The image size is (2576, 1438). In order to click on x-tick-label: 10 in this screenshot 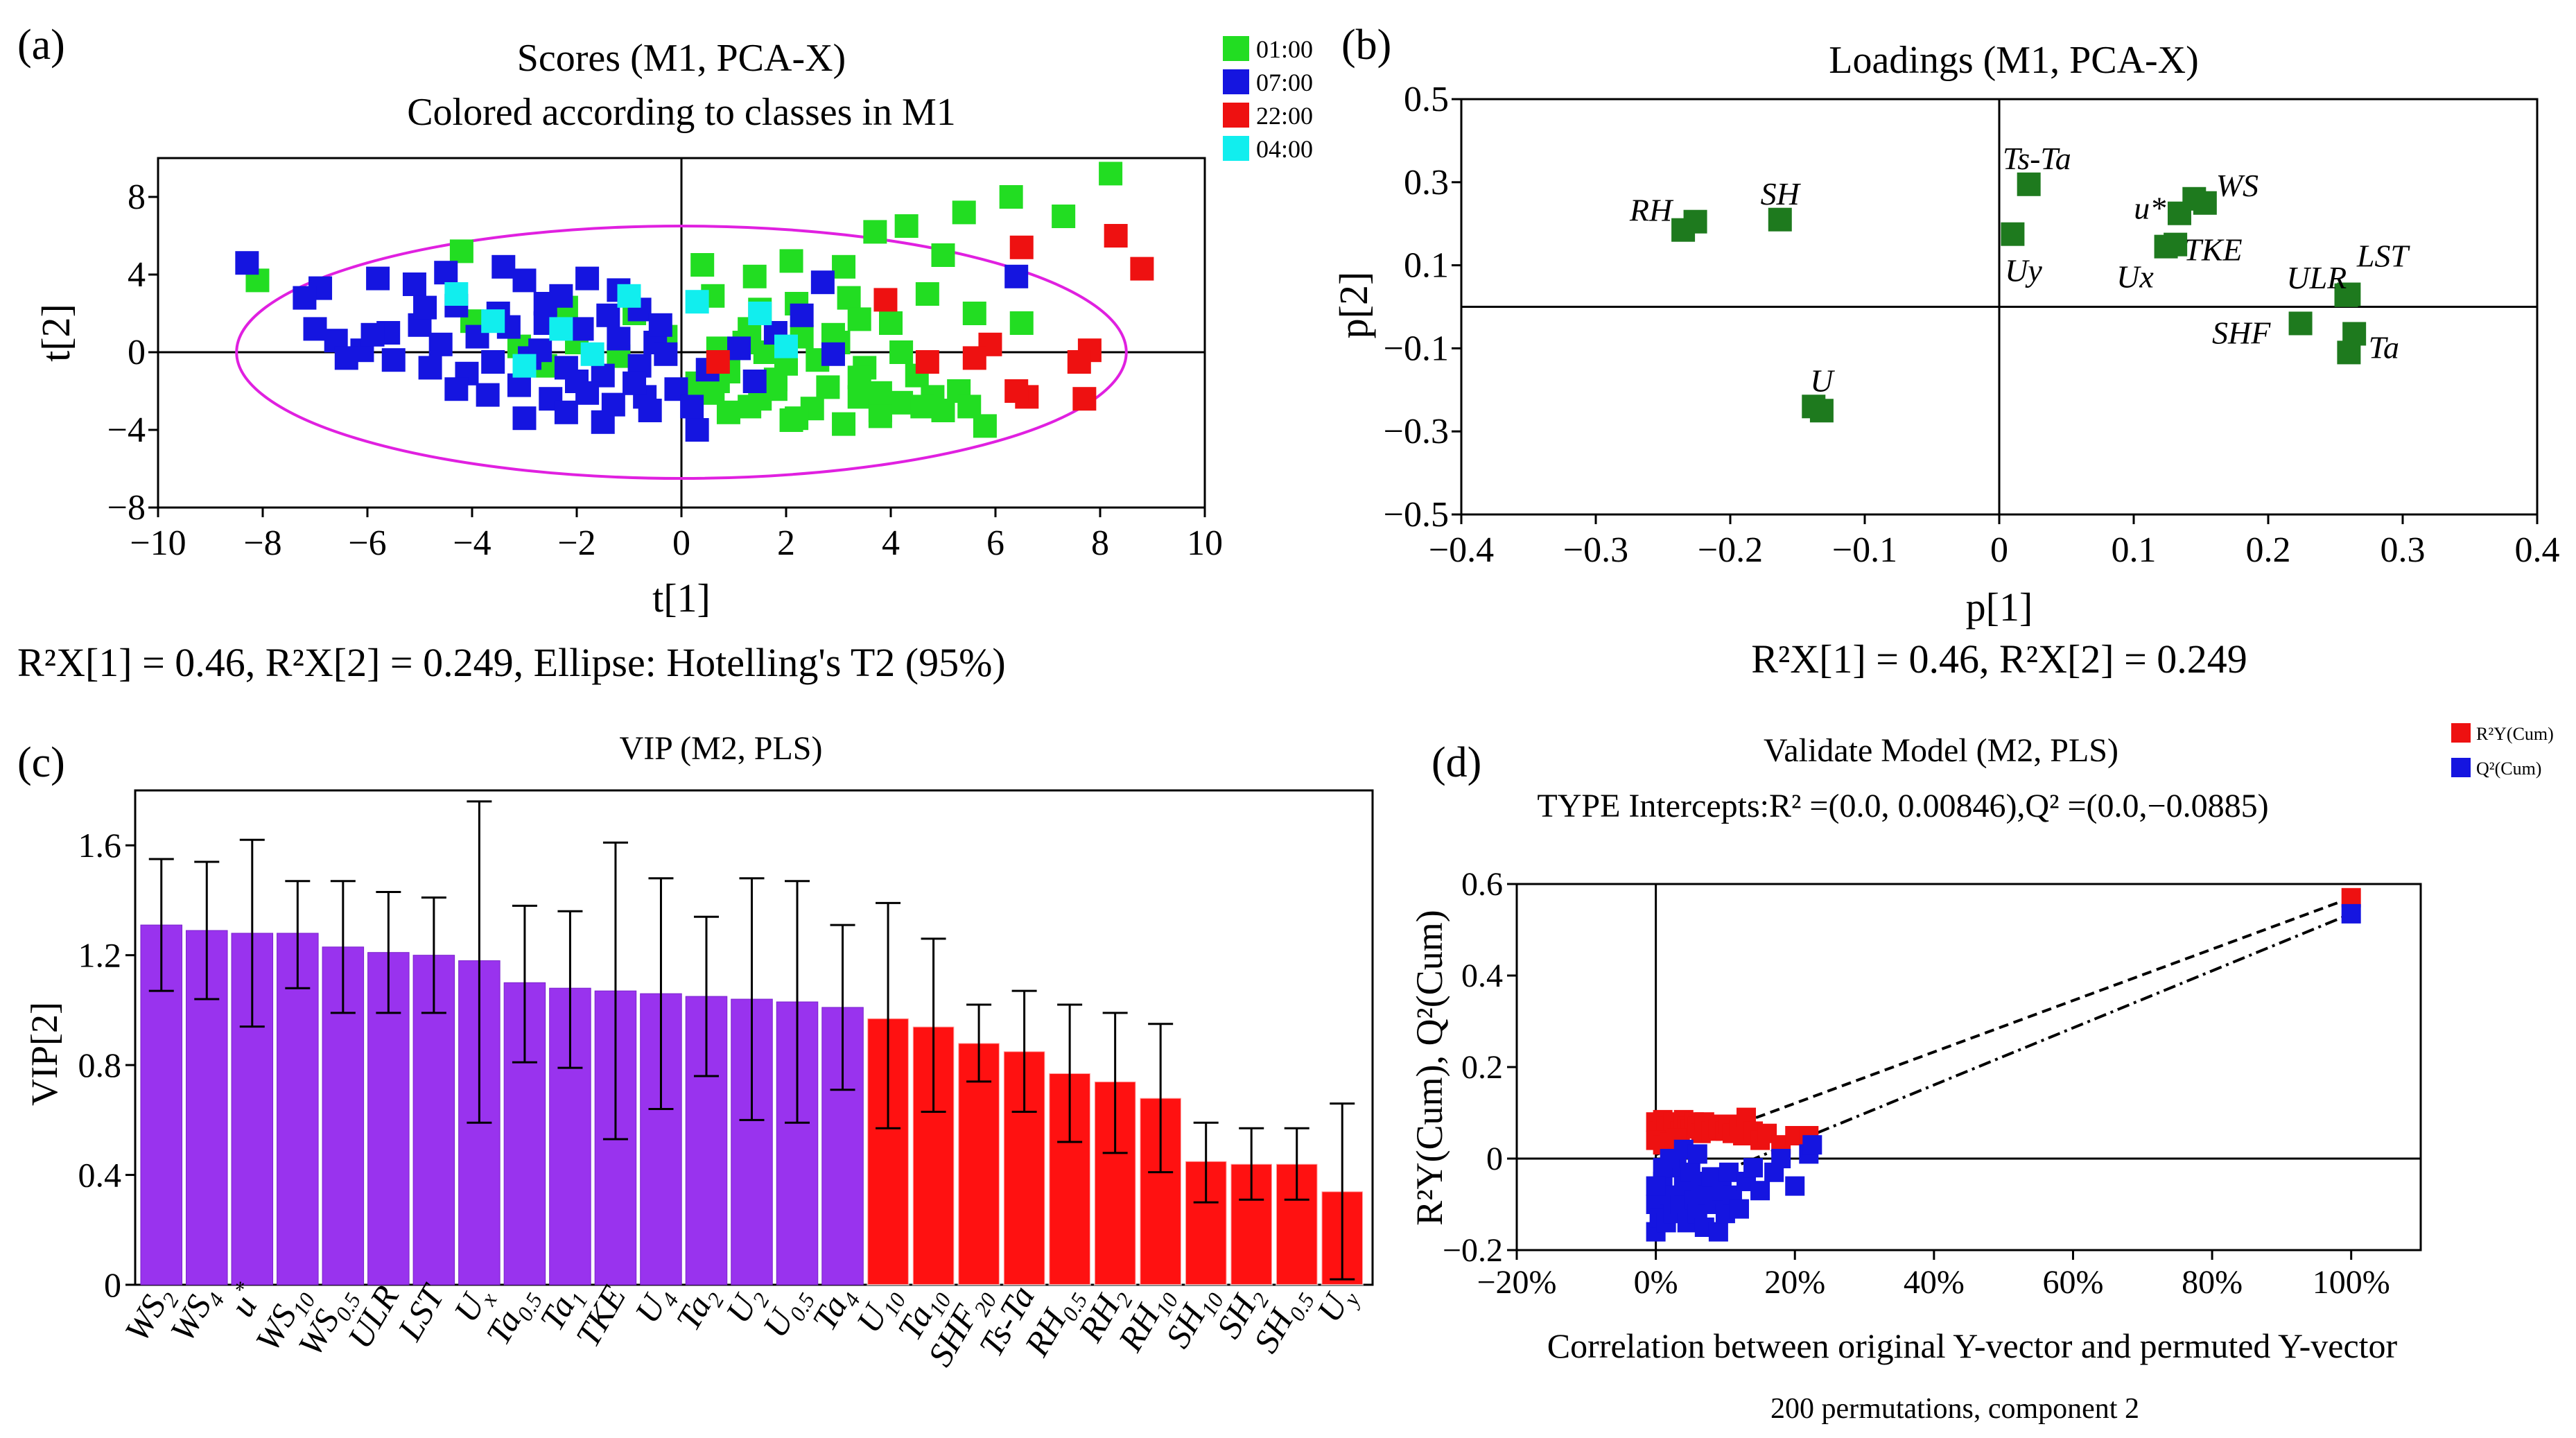, I will do `click(1205, 543)`.